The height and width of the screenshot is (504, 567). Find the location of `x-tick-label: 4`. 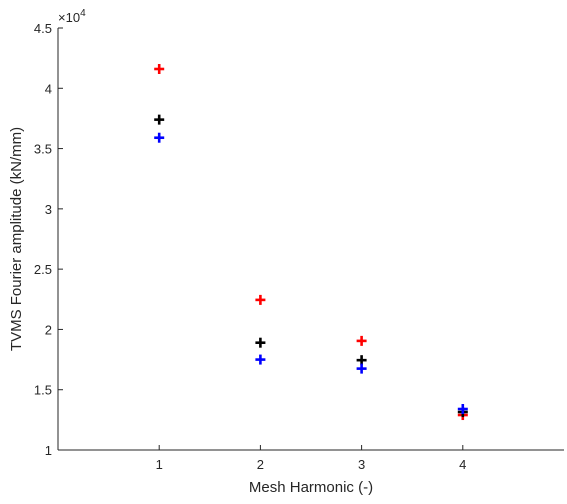

x-tick-label: 4 is located at coordinates (462, 464).